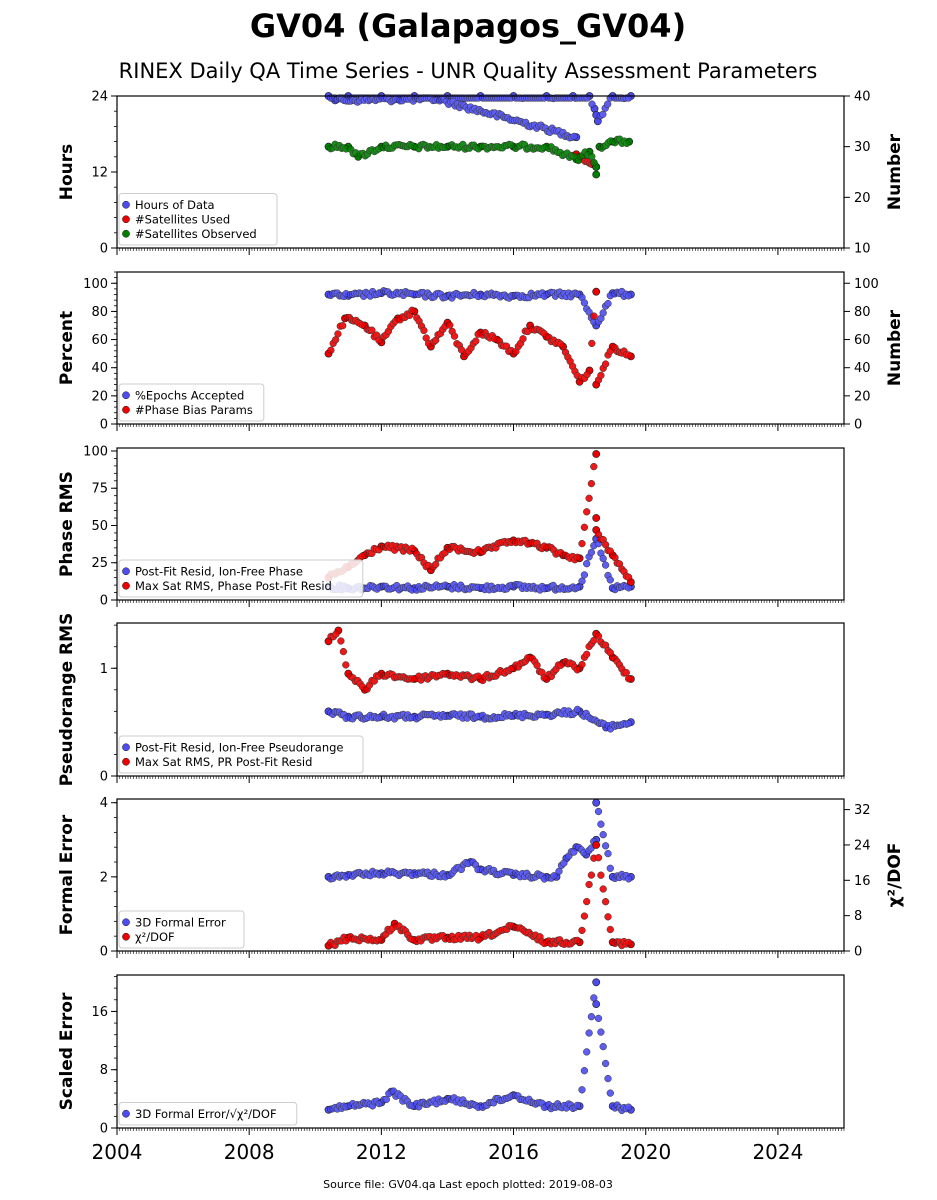 This screenshot has width=937, height=1200. I want to click on y2-tick-label: 100, so click(866, 284).